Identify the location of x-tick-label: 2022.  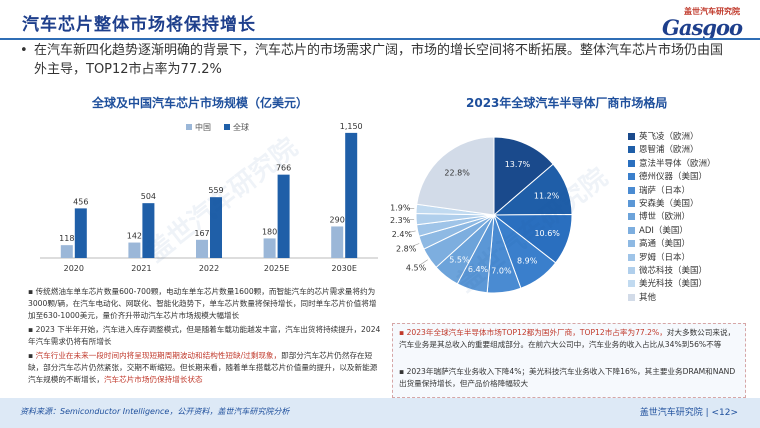
(209, 268).